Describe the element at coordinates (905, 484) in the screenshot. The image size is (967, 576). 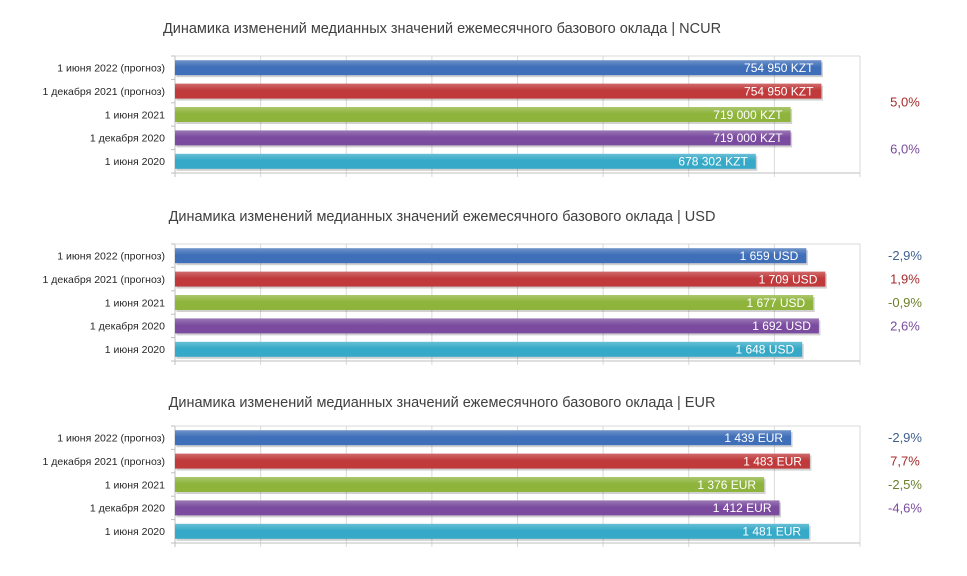
I see `change-label: -2,5%` at that location.